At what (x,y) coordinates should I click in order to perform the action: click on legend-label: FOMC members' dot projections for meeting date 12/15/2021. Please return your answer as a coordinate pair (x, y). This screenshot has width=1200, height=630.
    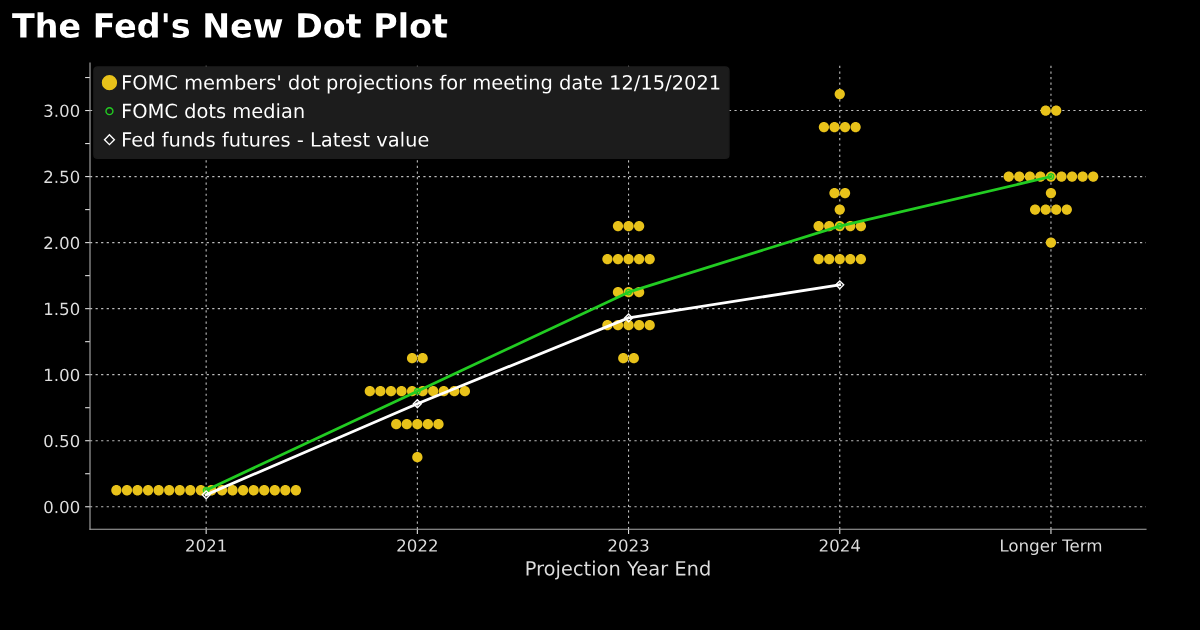
    Looking at the image, I should click on (421, 84).